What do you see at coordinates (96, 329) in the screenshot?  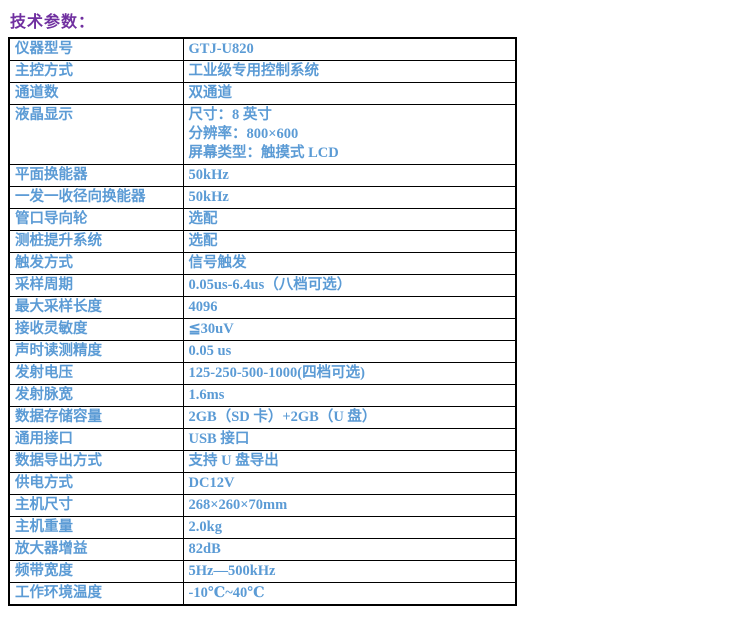 I see `spec-label: 接收灵敏度` at bounding box center [96, 329].